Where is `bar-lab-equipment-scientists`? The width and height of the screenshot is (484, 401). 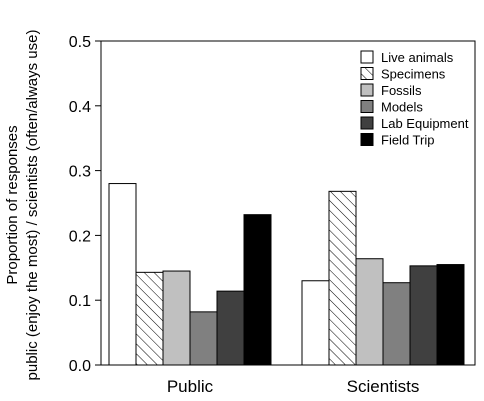 bar-lab-equipment-scientists is located at coordinates (423, 315).